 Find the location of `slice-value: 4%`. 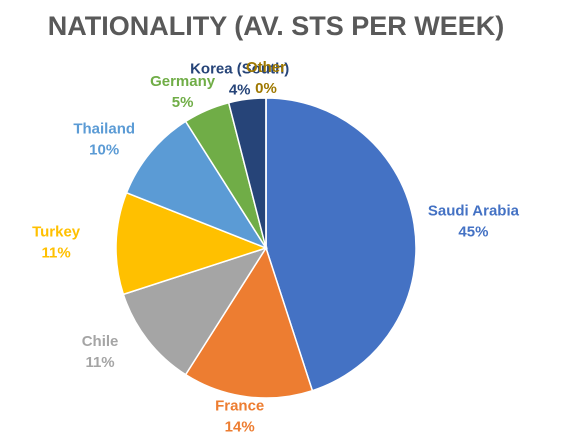

slice-value: 4% is located at coordinates (240, 89).